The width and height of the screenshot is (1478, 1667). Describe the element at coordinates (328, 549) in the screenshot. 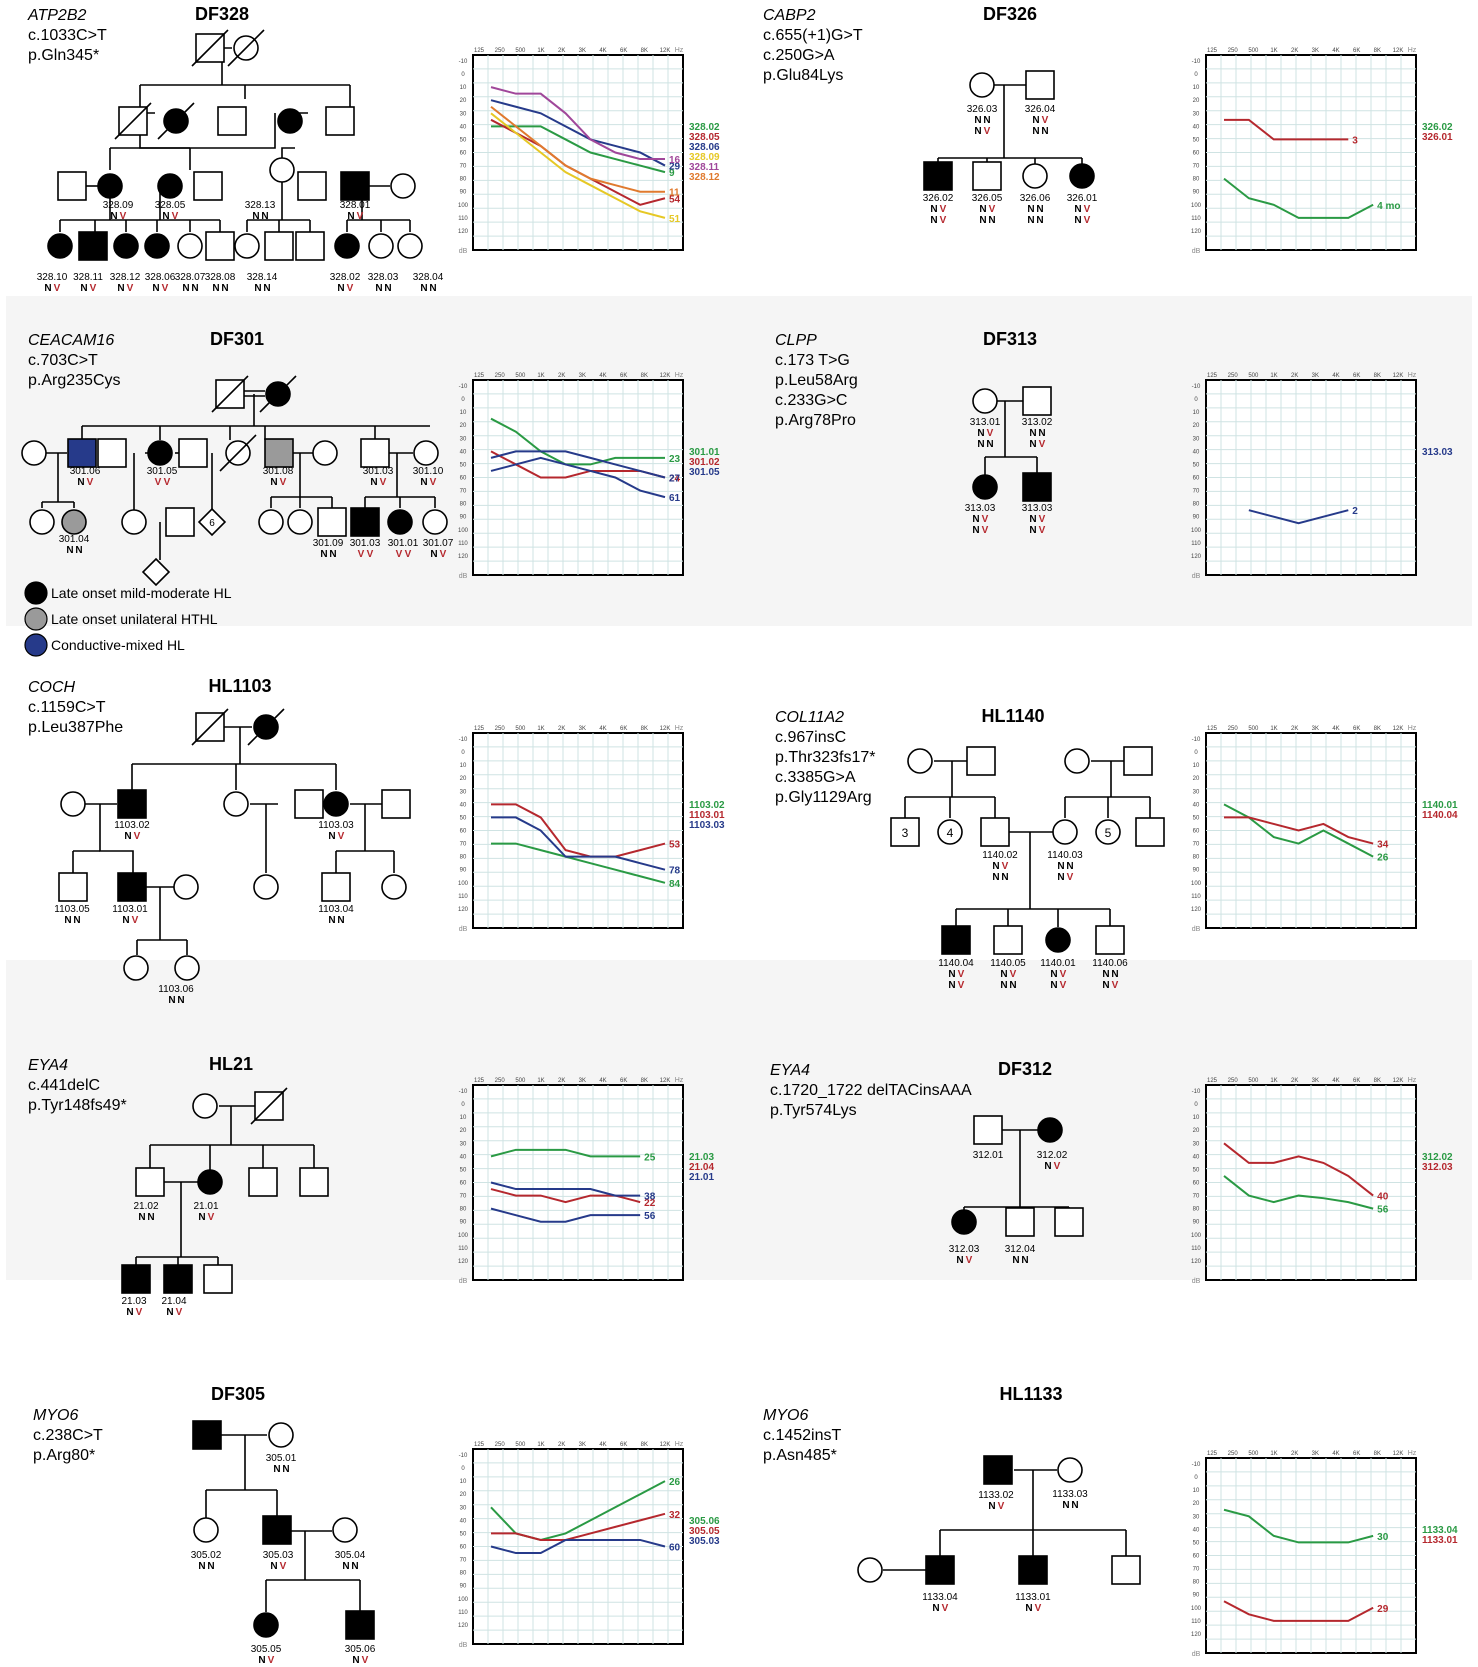

I see `individual-label: 301.09N N` at that location.